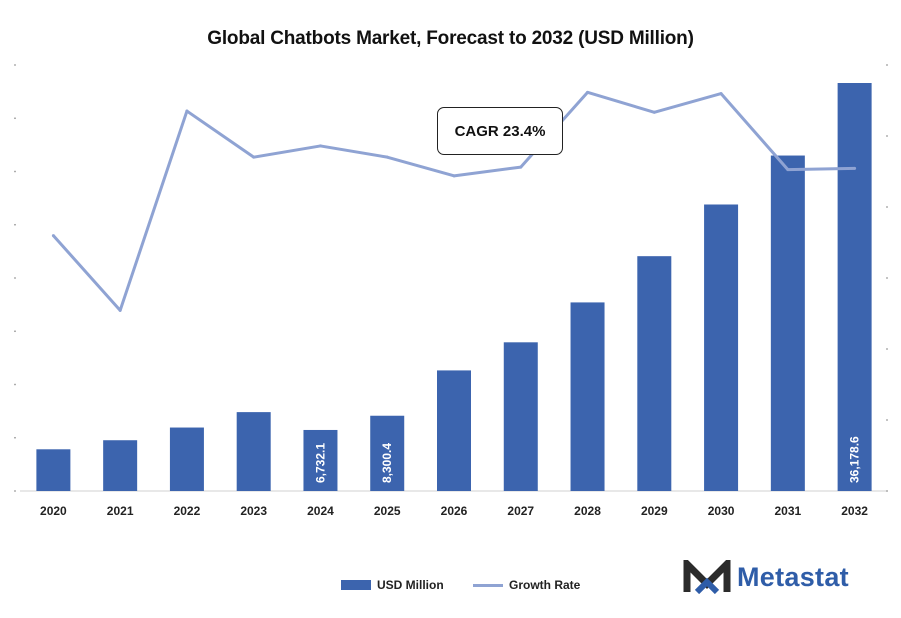 The height and width of the screenshot is (618, 901). Describe the element at coordinates (320, 511) in the screenshot. I see `x-tick-label-2024: 2024` at that location.